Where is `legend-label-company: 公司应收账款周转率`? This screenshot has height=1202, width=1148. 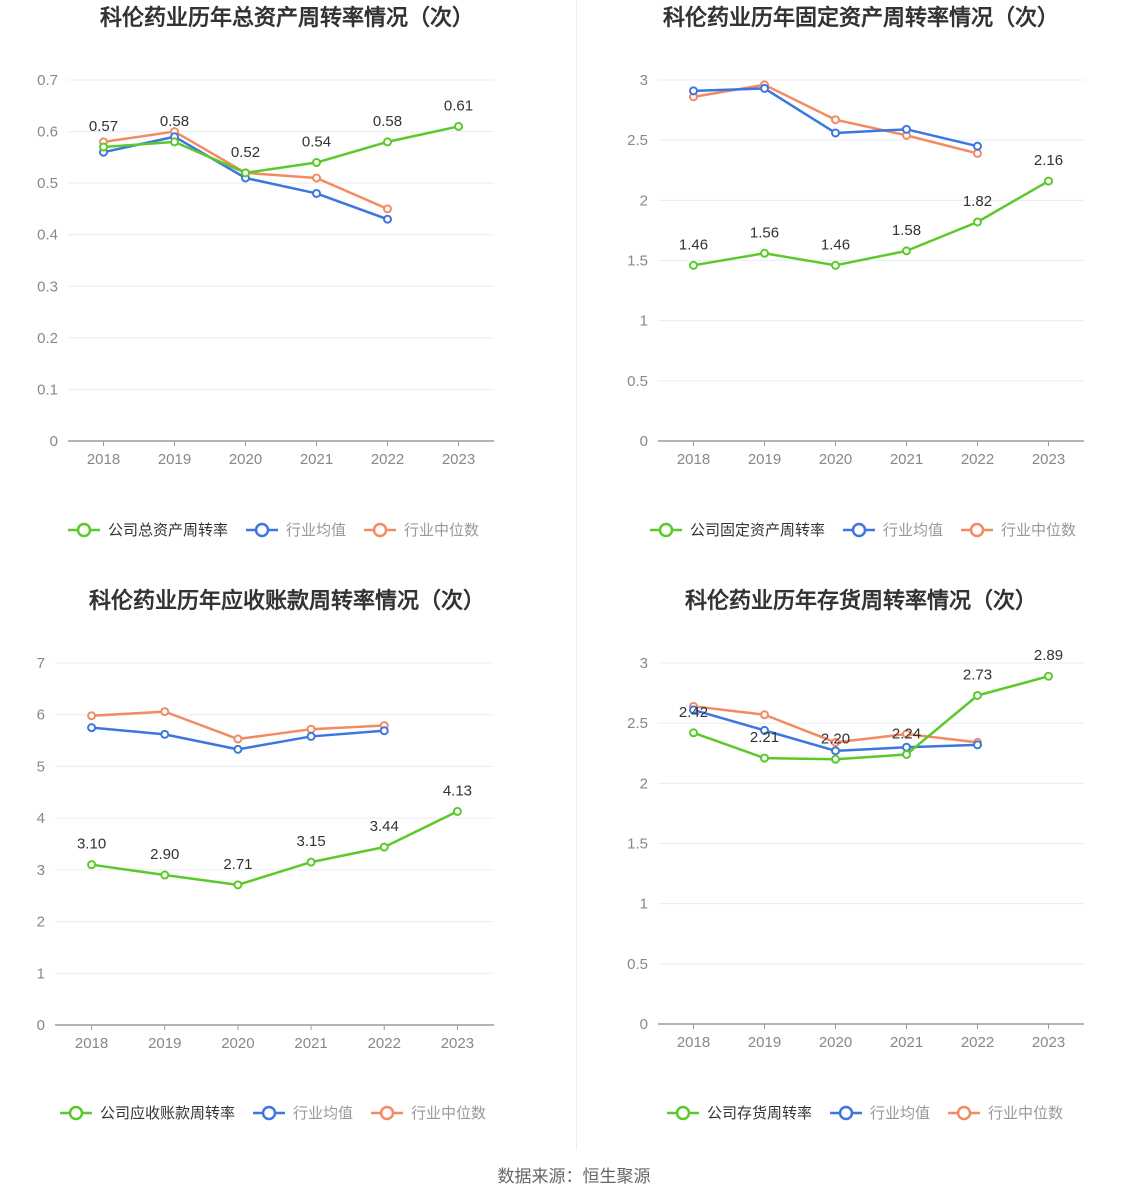 legend-label-company: 公司应收账款周转率 is located at coordinates (167, 1113).